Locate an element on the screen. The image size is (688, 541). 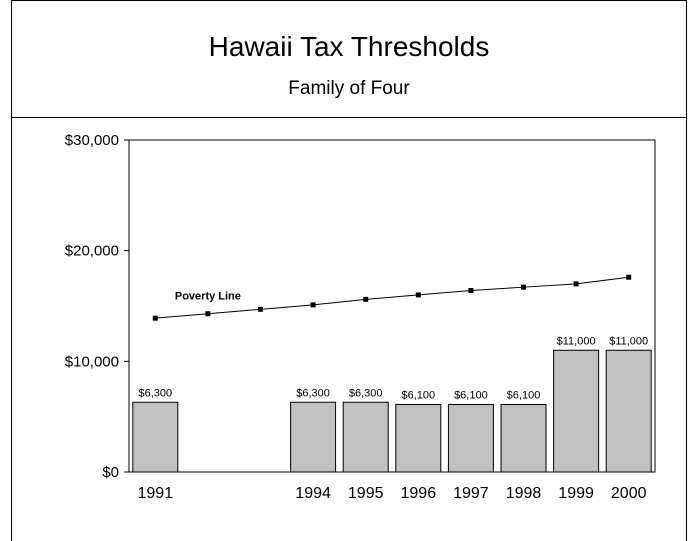
x-tick-label: 1996 is located at coordinates (419, 493).